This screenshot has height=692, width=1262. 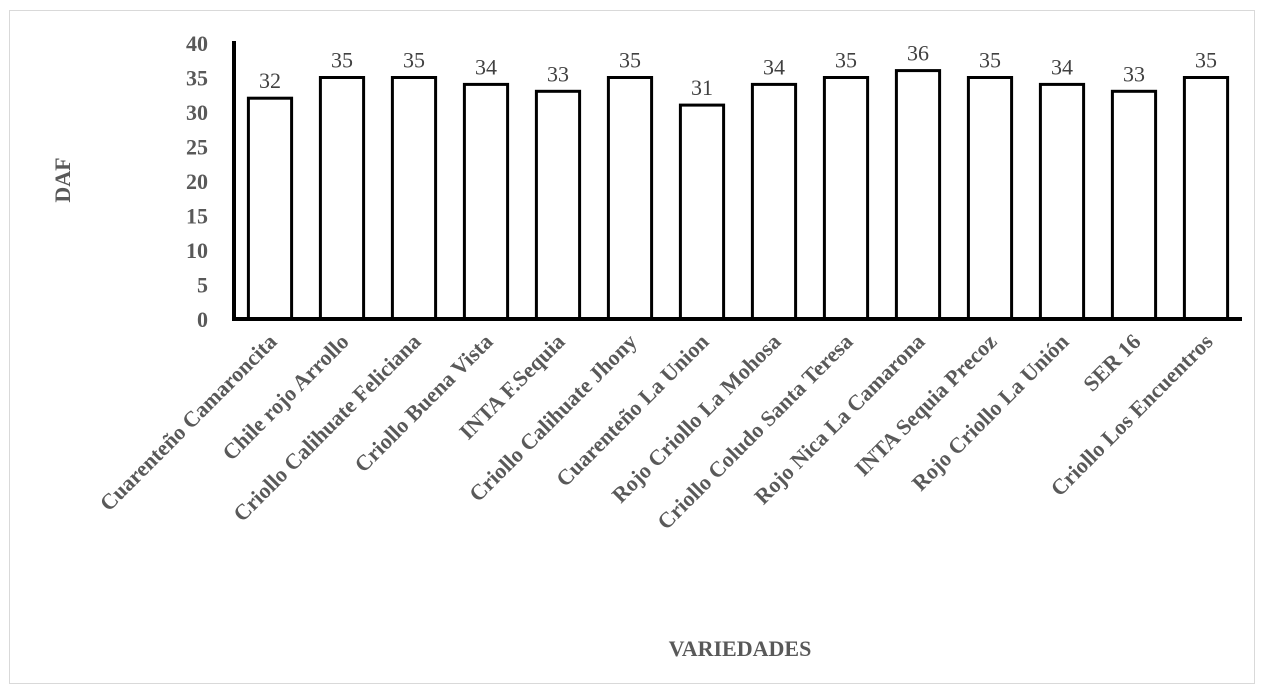 I want to click on y-tick-label: 5, so click(x=202, y=285).